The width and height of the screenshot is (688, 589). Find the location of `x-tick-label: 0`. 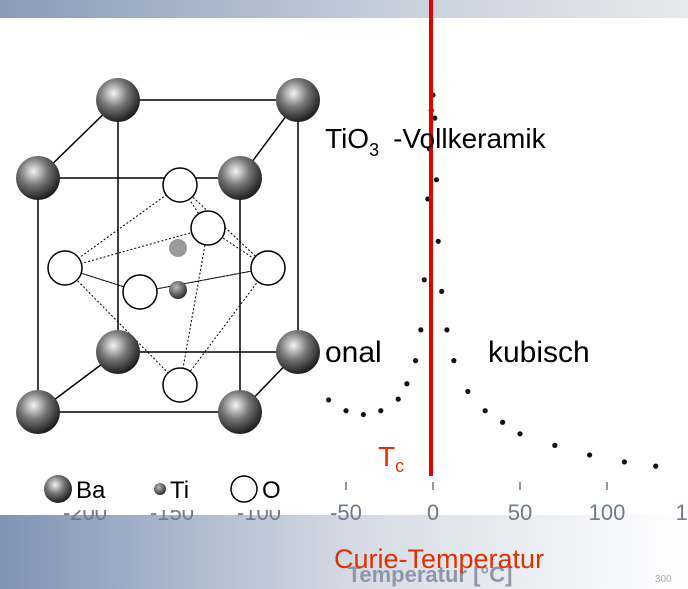

x-tick-label: 0 is located at coordinates (433, 512).